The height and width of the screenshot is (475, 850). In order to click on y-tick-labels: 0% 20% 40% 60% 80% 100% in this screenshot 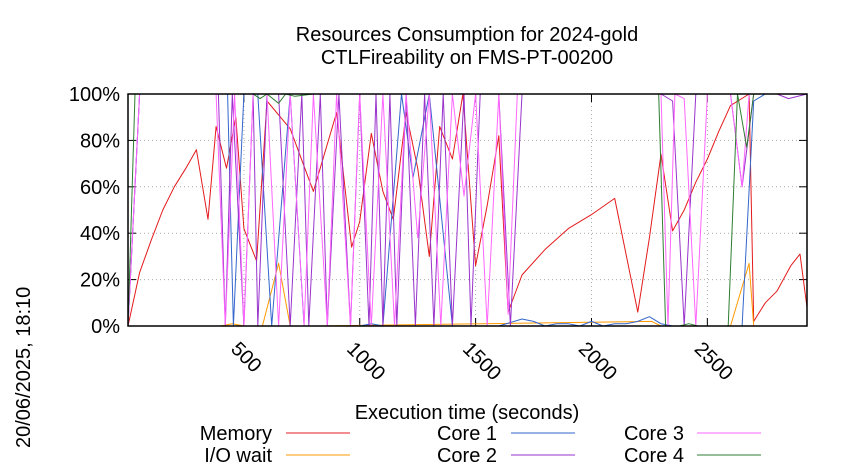, I will do `click(94, 211)`.